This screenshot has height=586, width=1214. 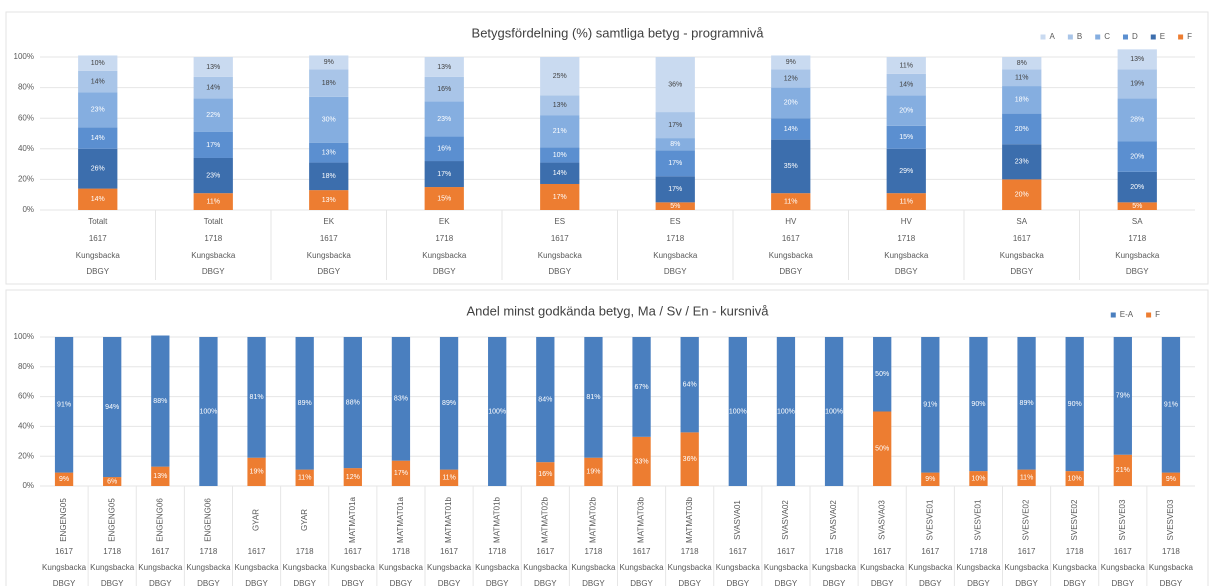 What do you see at coordinates (978, 404) in the screenshot?
I see `data-label: 90%` at bounding box center [978, 404].